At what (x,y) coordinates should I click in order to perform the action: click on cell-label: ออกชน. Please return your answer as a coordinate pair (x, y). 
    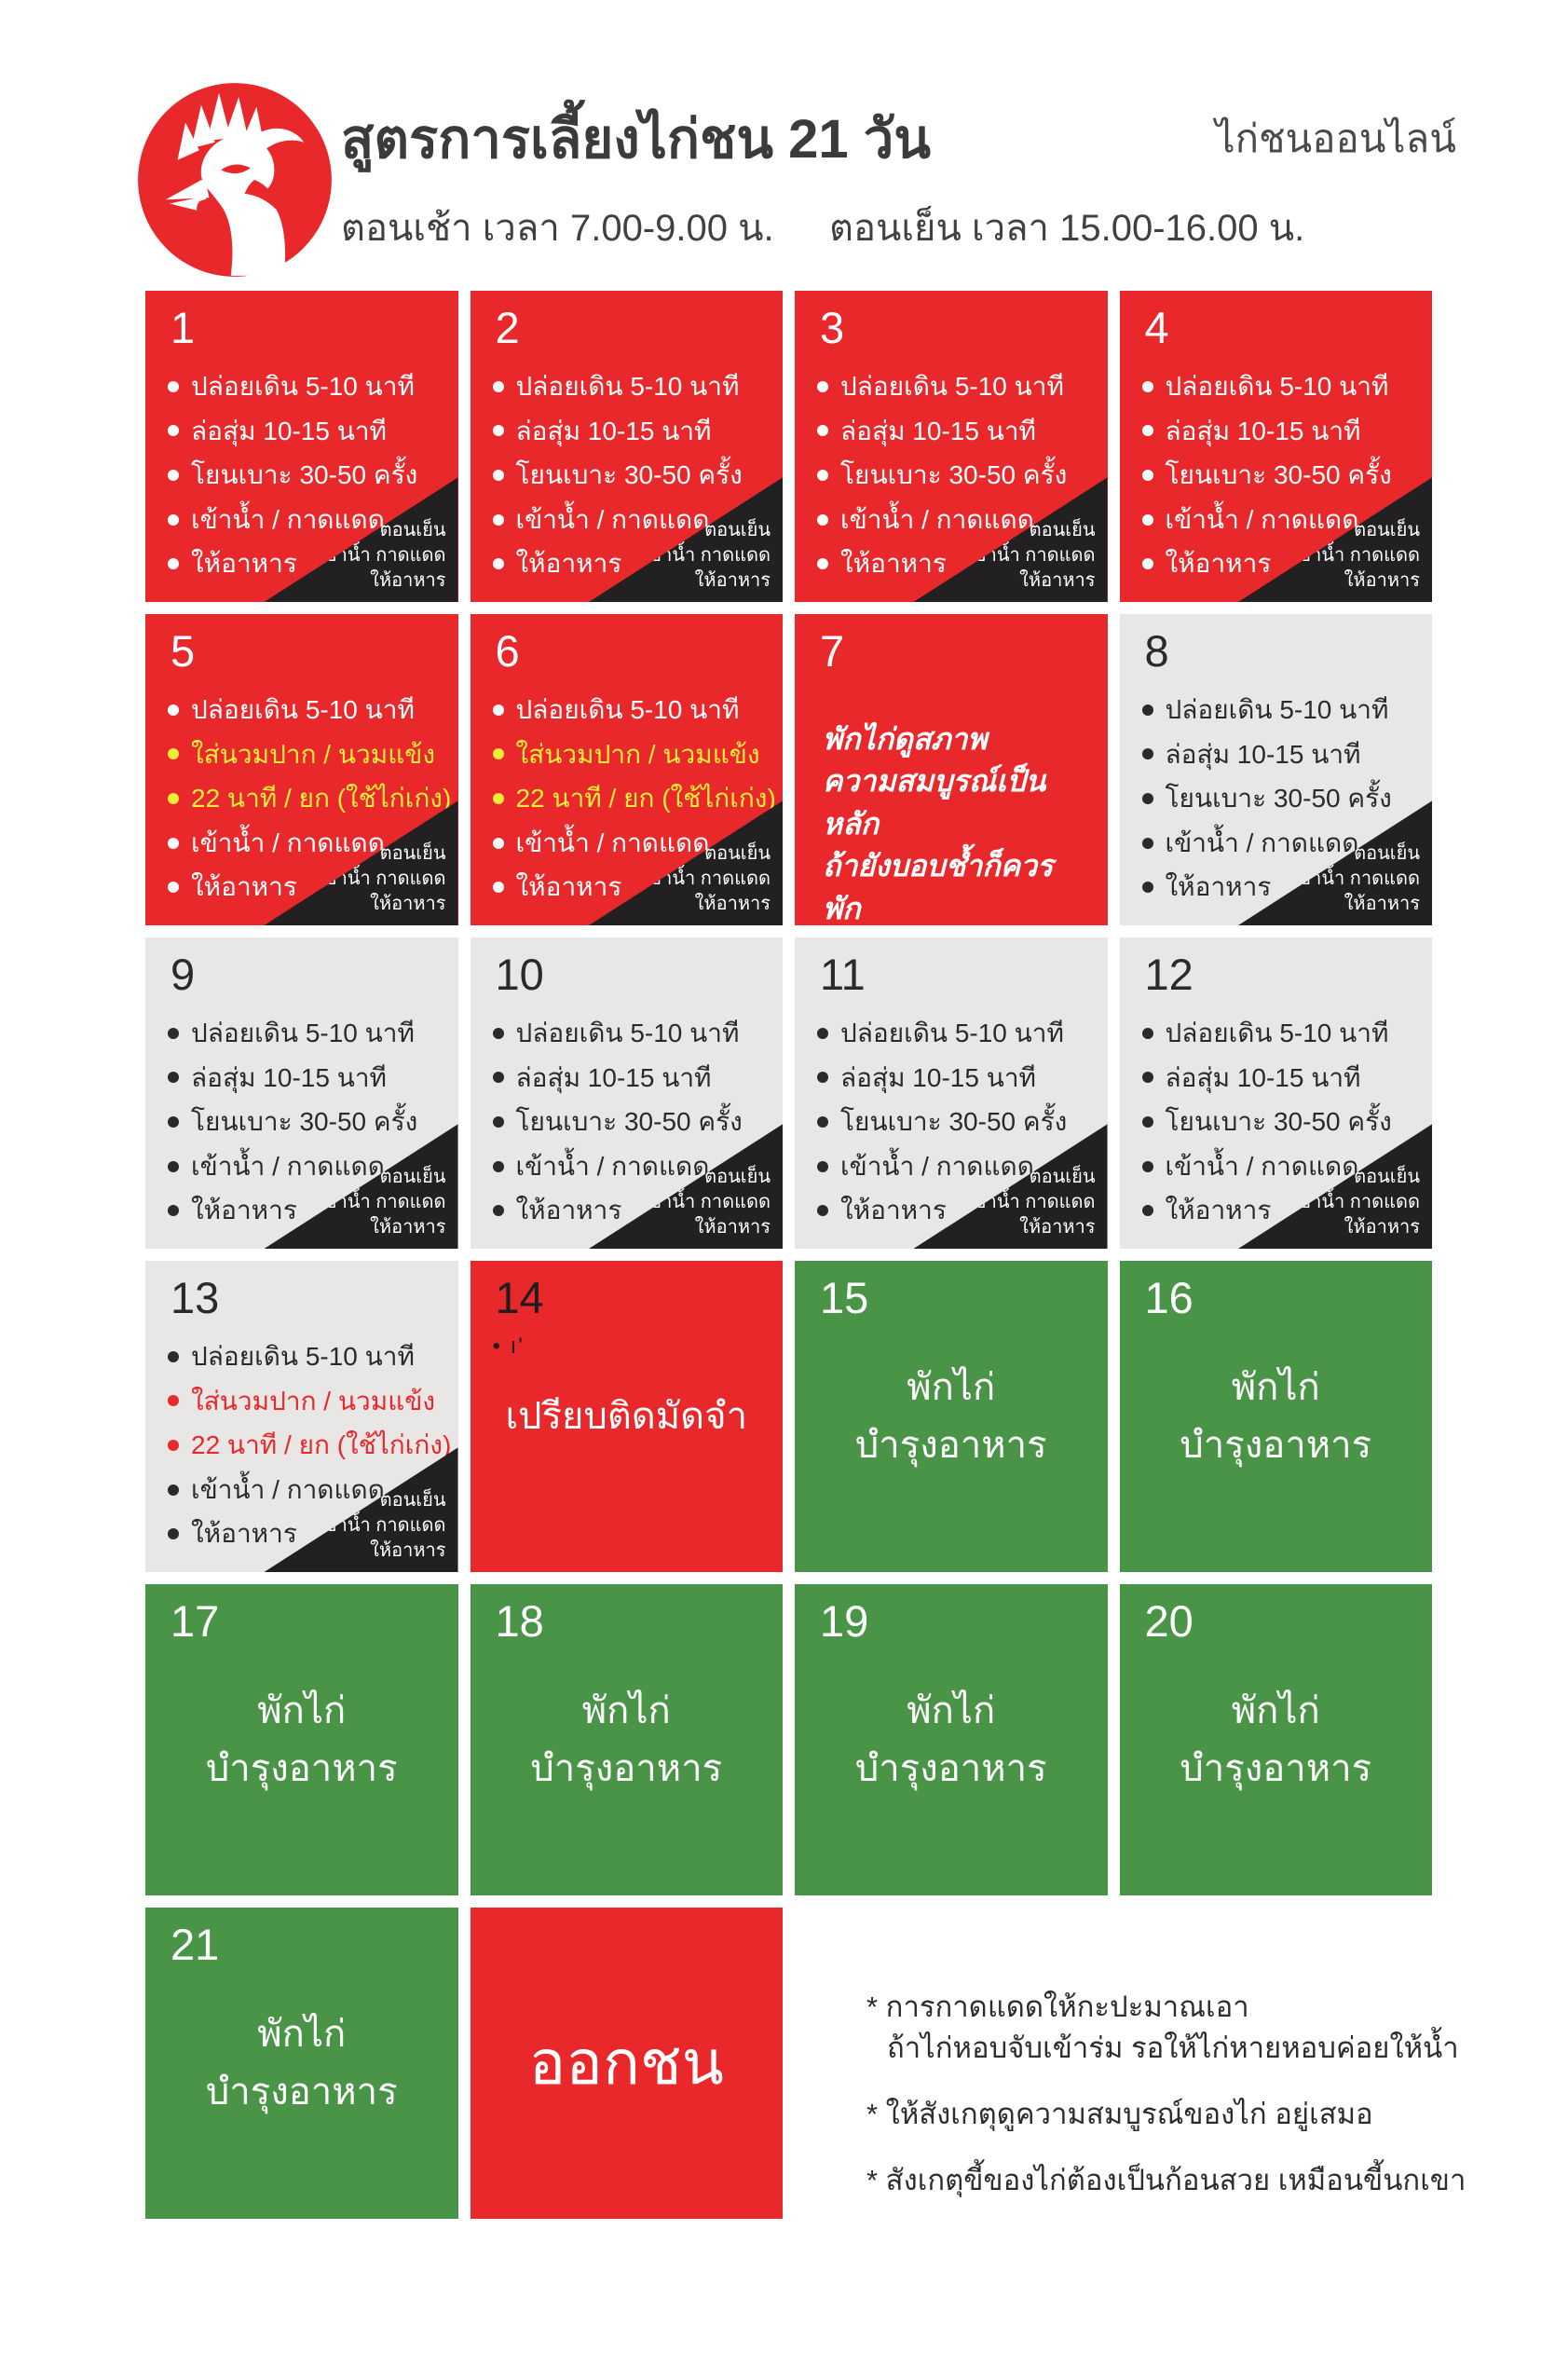
    Looking at the image, I should click on (627, 2063).